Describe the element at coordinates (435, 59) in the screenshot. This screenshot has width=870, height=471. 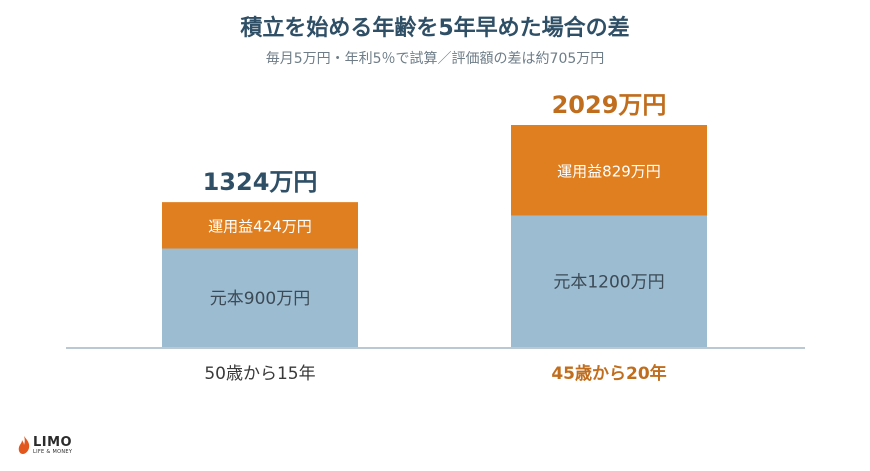
I see `chart-subtitle: 毎月5万円・年利5％で試算／評価額の差は約705万円` at that location.